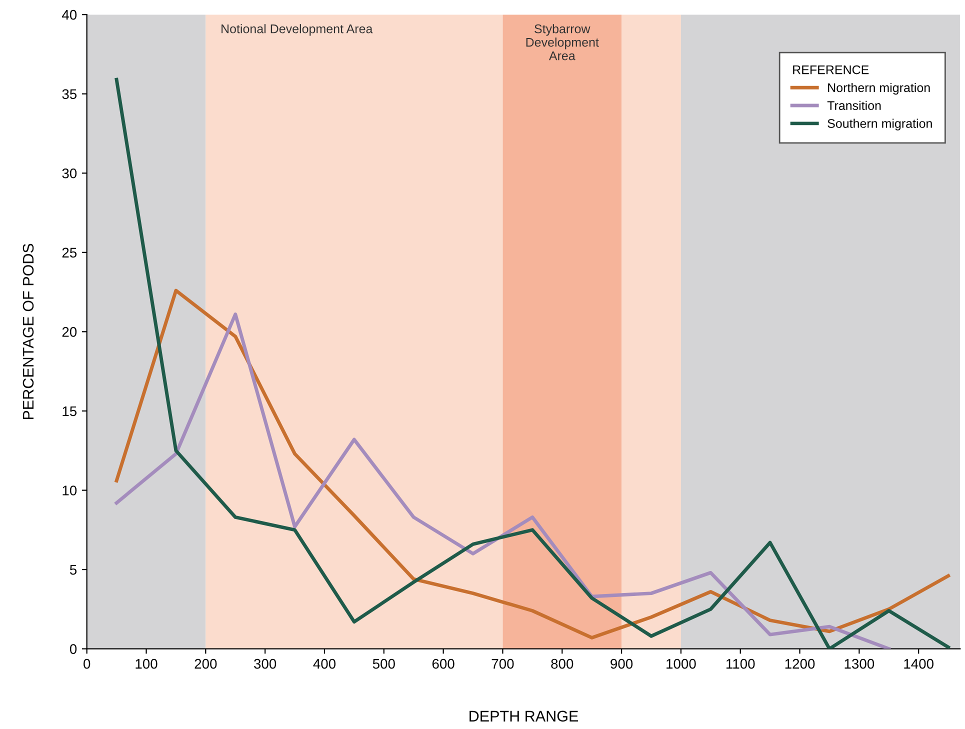 This screenshot has width=965, height=729. What do you see at coordinates (73, 649) in the screenshot?
I see `y-tick-label: 0` at bounding box center [73, 649].